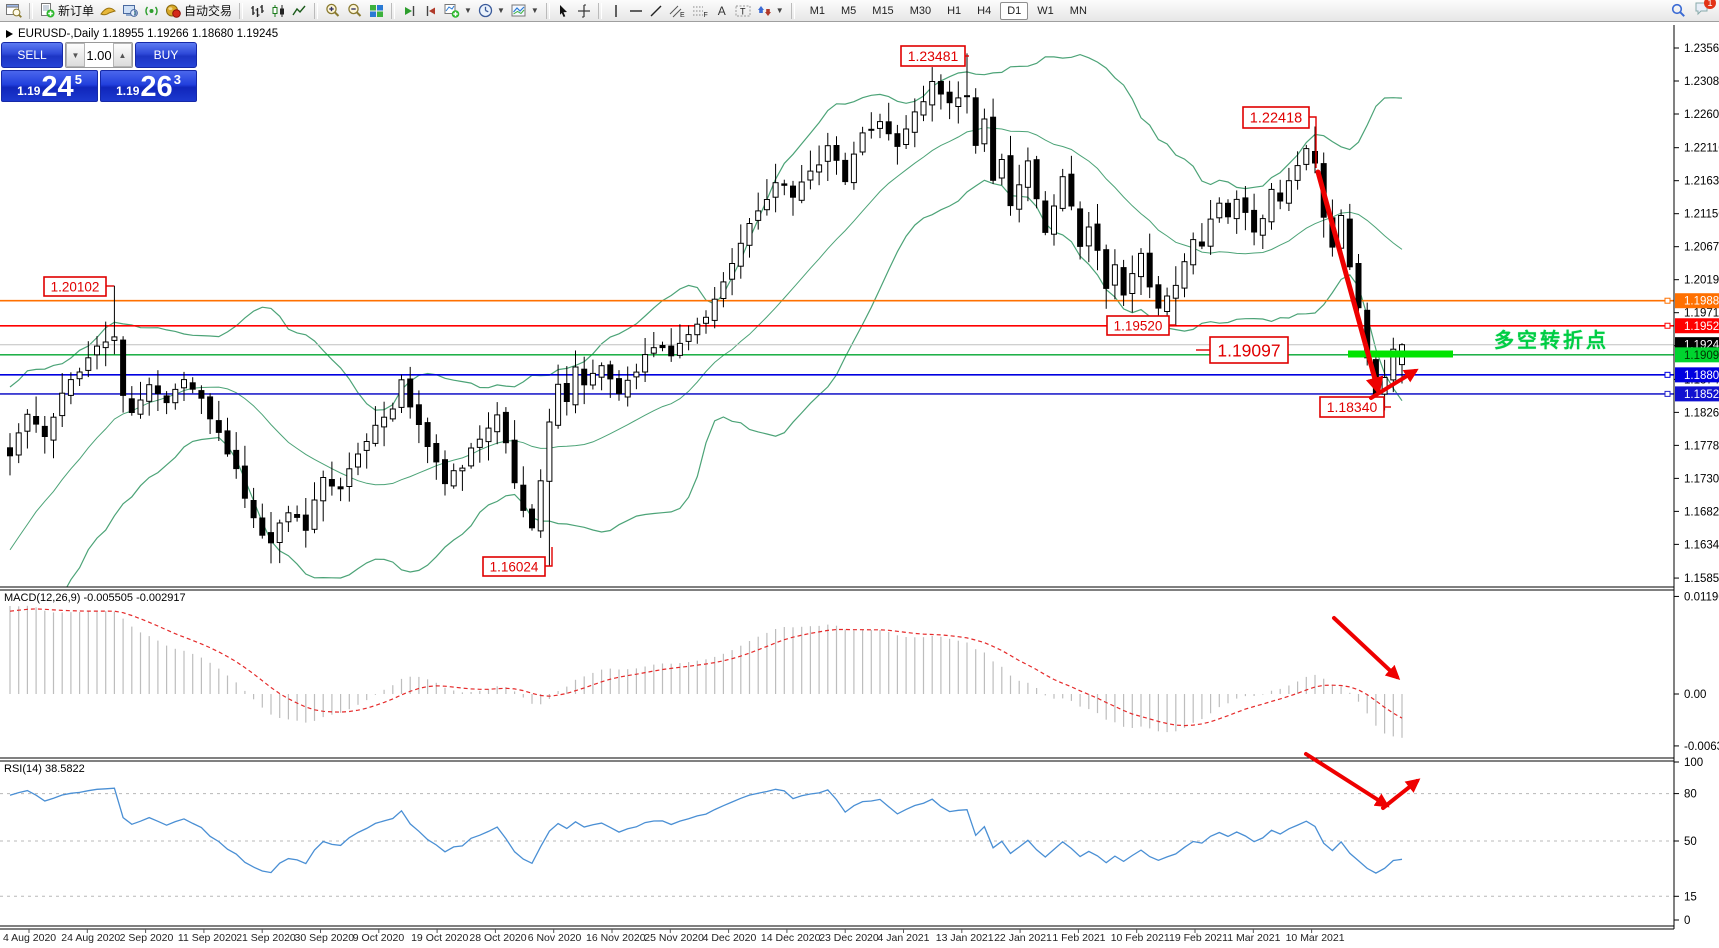 The image size is (1719, 948). Describe the element at coordinates (674, 938) in the screenshot. I see `date-label: 25 Nov 2020` at that location.